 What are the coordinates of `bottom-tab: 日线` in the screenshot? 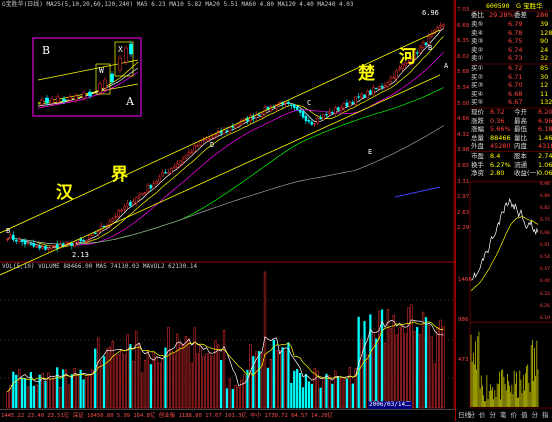 It's located at (464, 415).